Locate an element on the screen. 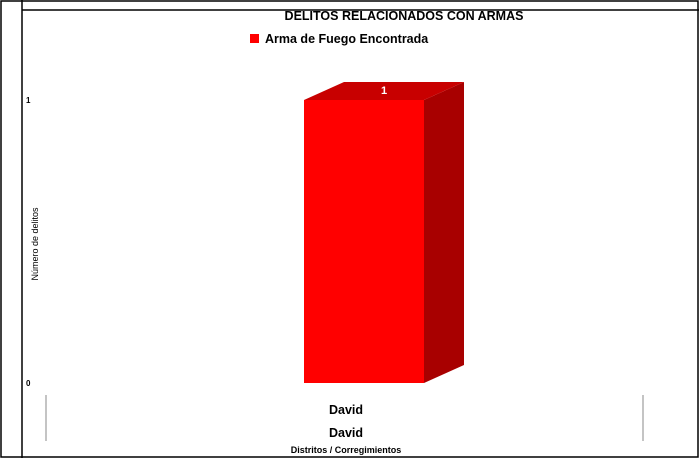  bar-front-face is located at coordinates (364, 241).